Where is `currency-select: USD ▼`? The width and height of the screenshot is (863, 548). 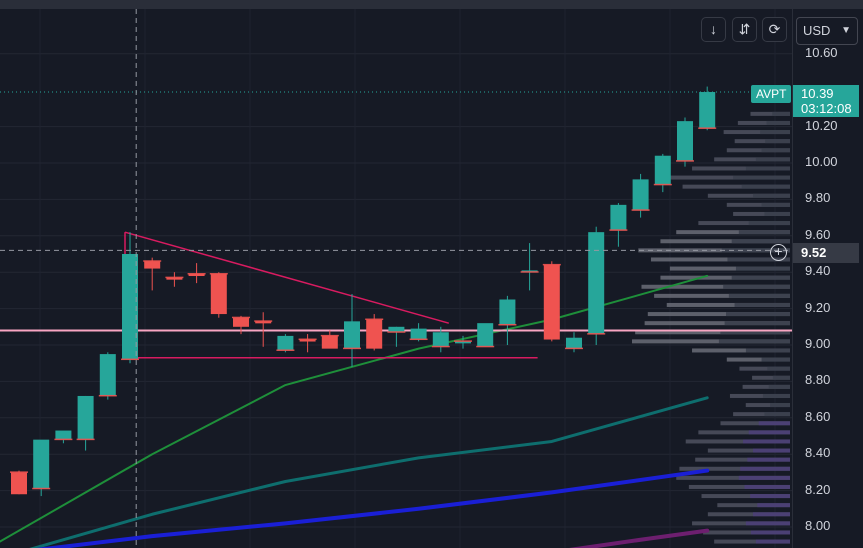
currency-select: USD ▼ is located at coordinates (827, 31).